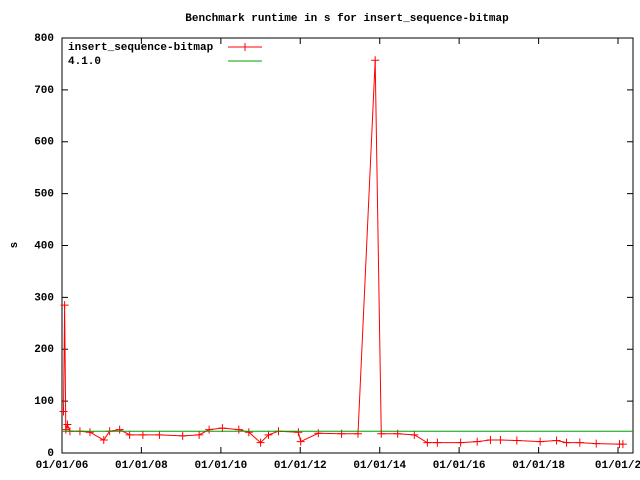 Image resolution: width=640 pixels, height=480 pixels. What do you see at coordinates (15, 245) in the screenshot?
I see `y-axis-label: s` at bounding box center [15, 245].